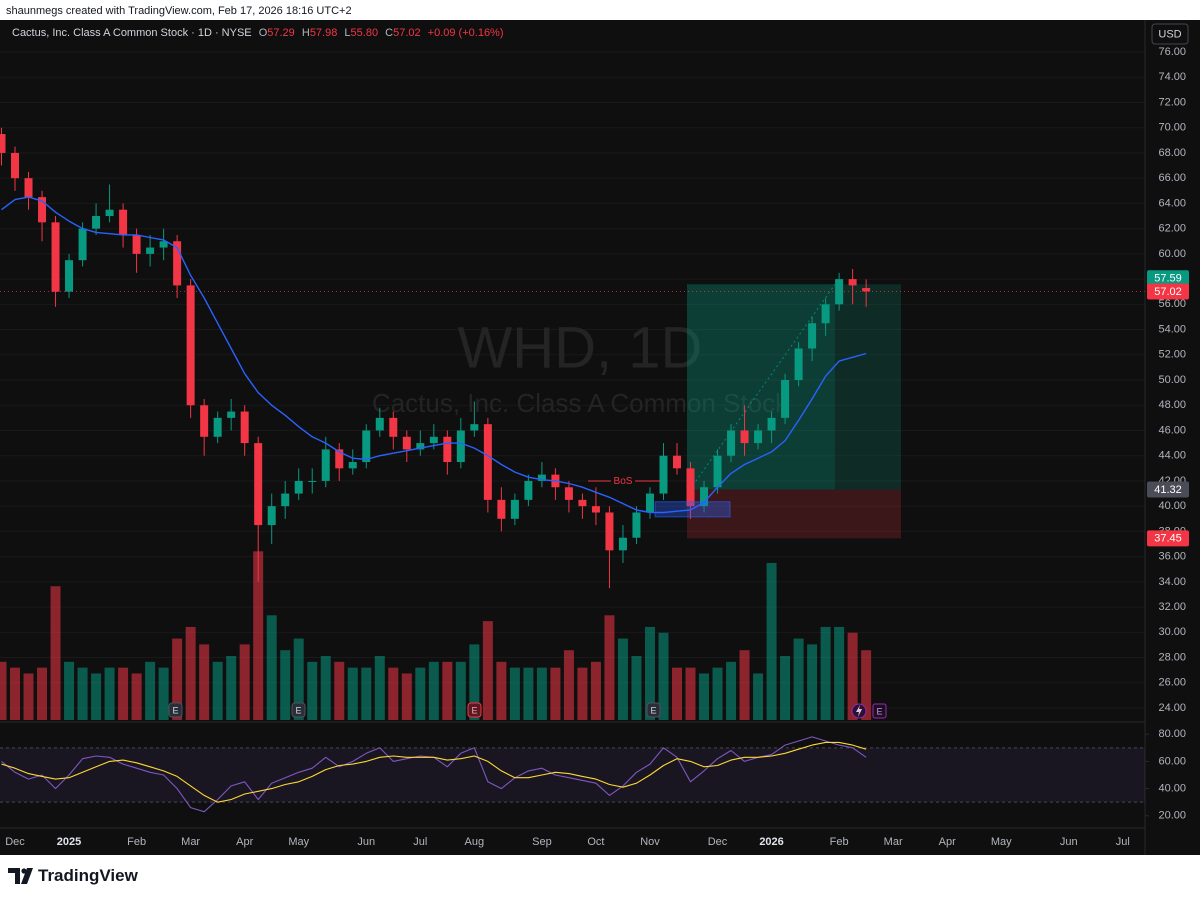 This screenshot has width=1200, height=898. I want to click on y-tick-label: 52.00, so click(1172, 355).